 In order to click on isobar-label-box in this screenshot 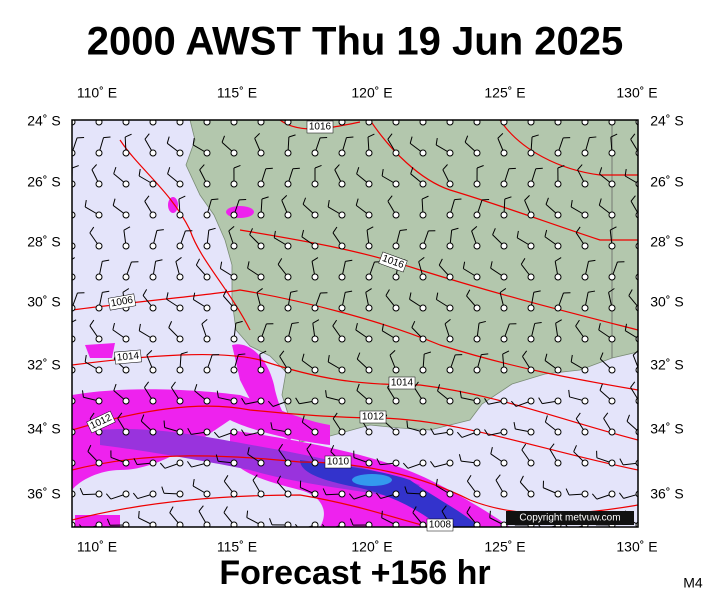, I will do `click(122, 302)`.